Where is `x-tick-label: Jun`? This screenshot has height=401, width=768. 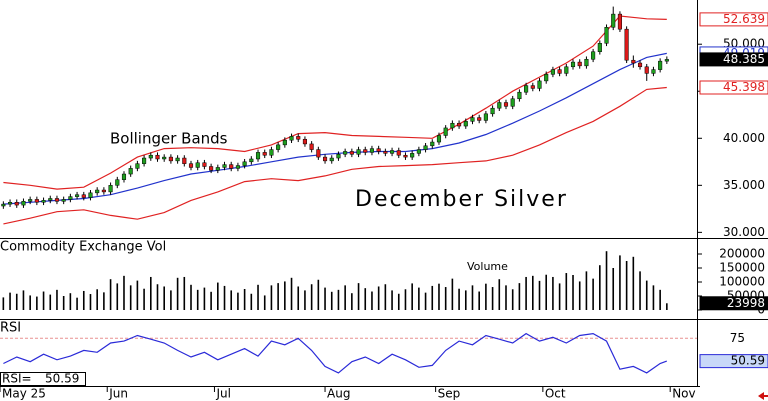 x-tick-label: Jun is located at coordinates (118, 394).